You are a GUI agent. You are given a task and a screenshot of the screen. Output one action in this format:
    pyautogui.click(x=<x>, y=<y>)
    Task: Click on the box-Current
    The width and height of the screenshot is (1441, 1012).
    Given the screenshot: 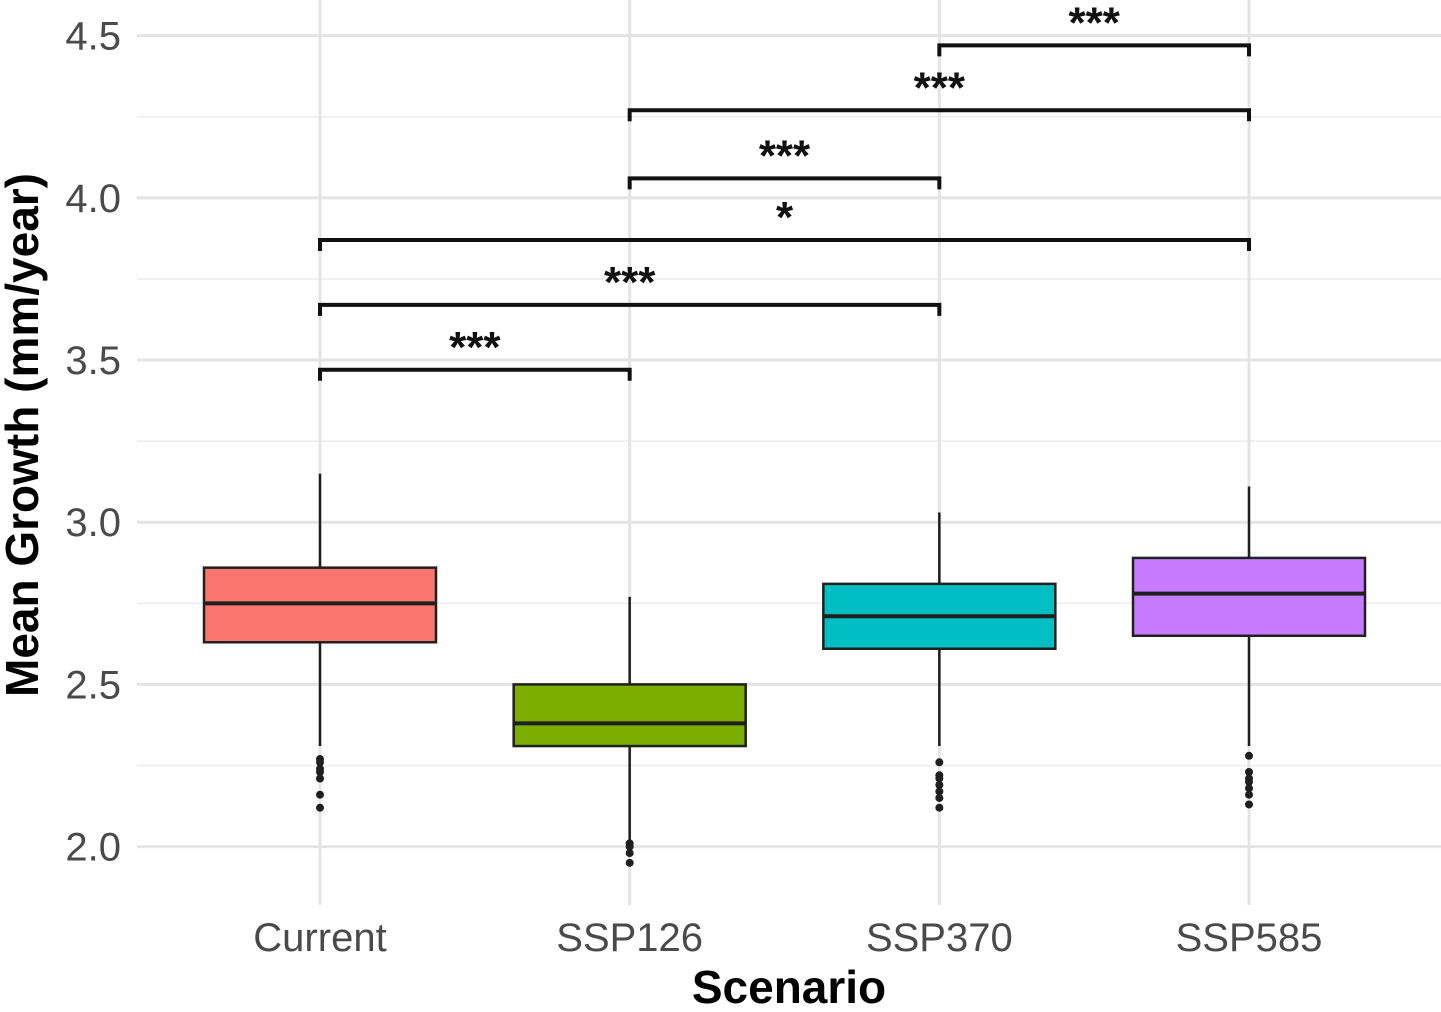 What is the action you would take?
    pyautogui.click(x=320, y=642)
    